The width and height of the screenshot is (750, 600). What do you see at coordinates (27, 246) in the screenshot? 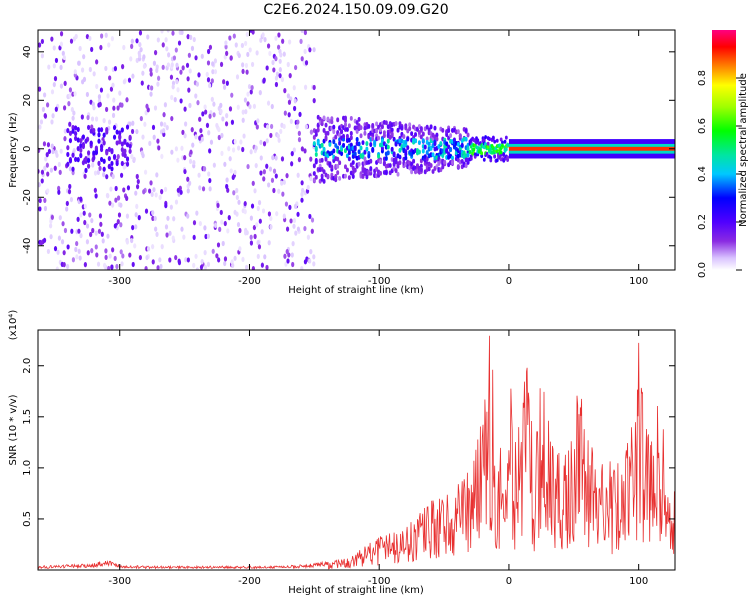
I see `spectrogram-y-tick-label: -40` at bounding box center [27, 246].